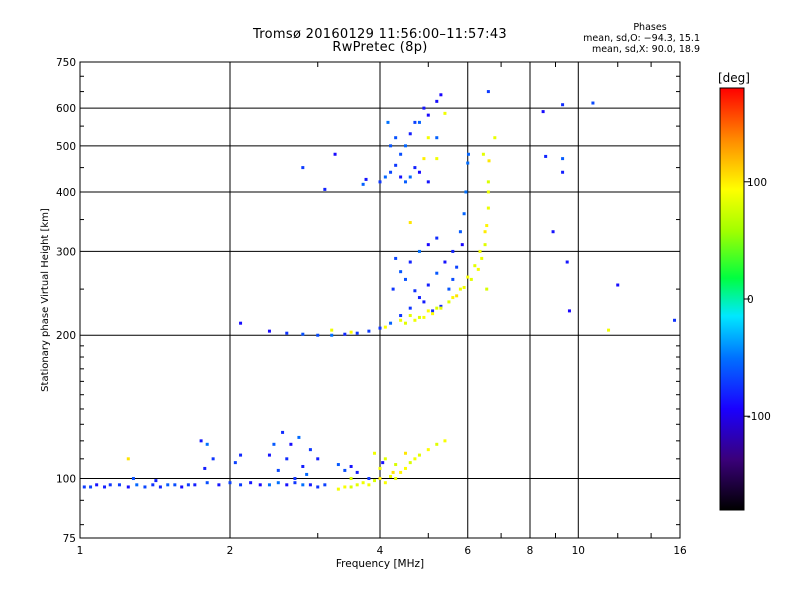 Image resolution: width=800 pixels, height=600 pixels. What do you see at coordinates (66, 193) in the screenshot?
I see `y-tick-label: 400` at bounding box center [66, 193].